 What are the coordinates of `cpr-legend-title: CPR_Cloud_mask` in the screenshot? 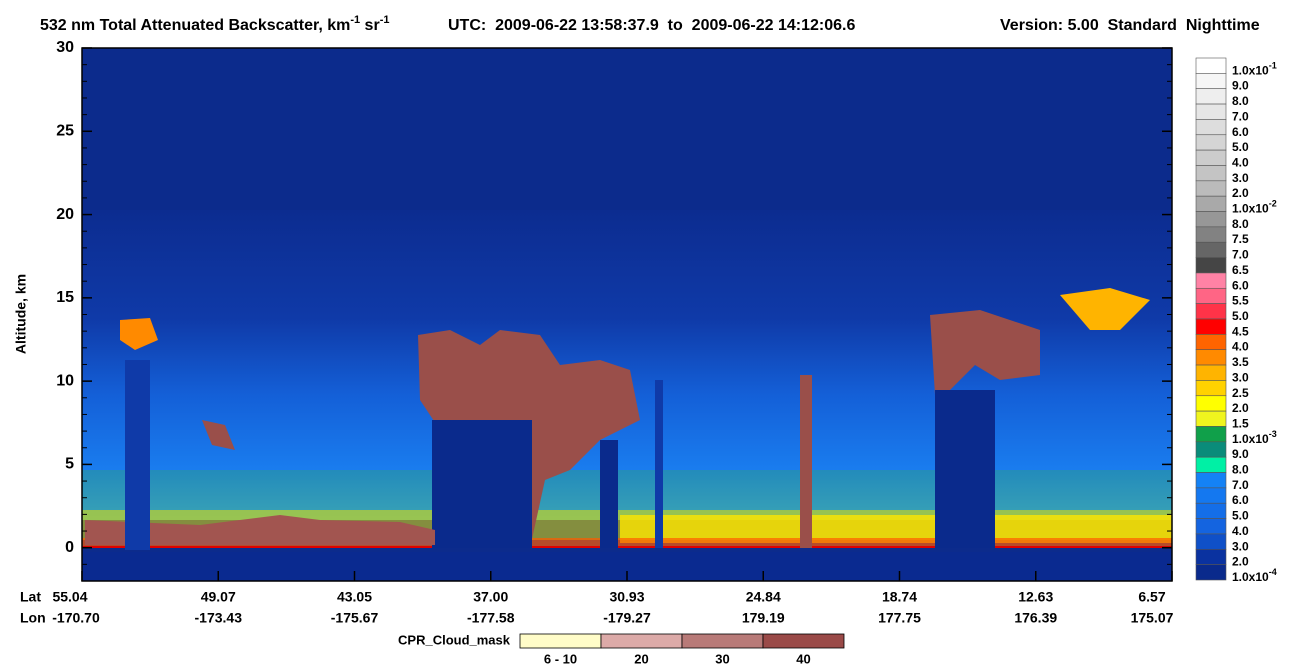 It's located at (454, 639).